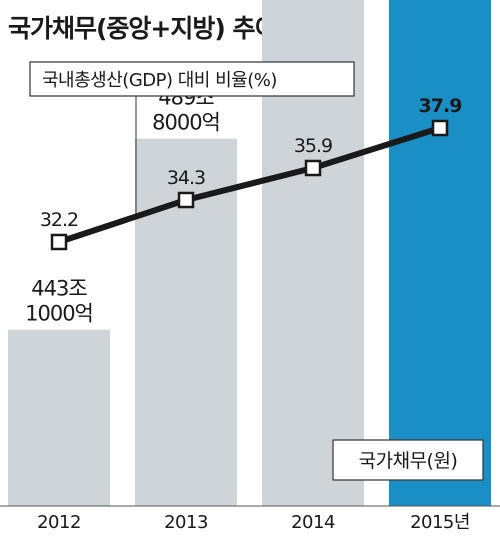 The image size is (500, 536). Describe the element at coordinates (186, 522) in the screenshot. I see `x-tick-label: 2013` at that location.